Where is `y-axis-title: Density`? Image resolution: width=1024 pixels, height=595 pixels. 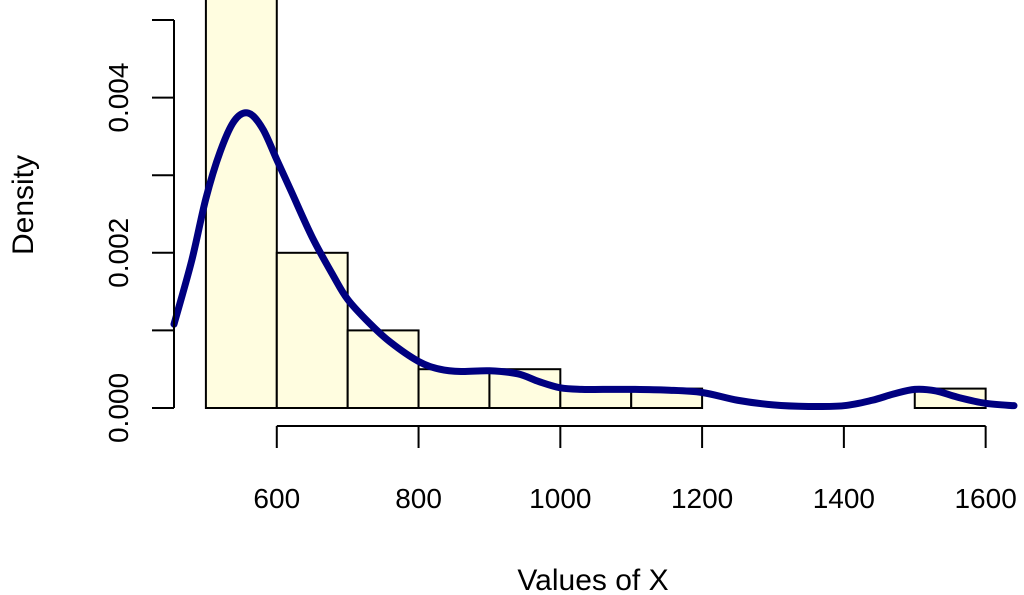 y-axis-title: Density is located at coordinates (23, 205).